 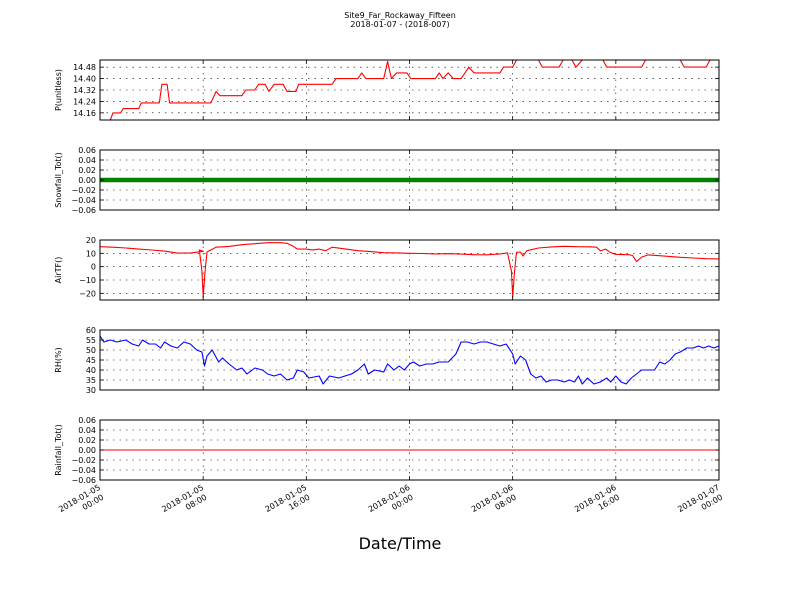 What do you see at coordinates (58, 180) in the screenshot?
I see `y-axis-label-snow: Snowfall_Tot()` at bounding box center [58, 180].